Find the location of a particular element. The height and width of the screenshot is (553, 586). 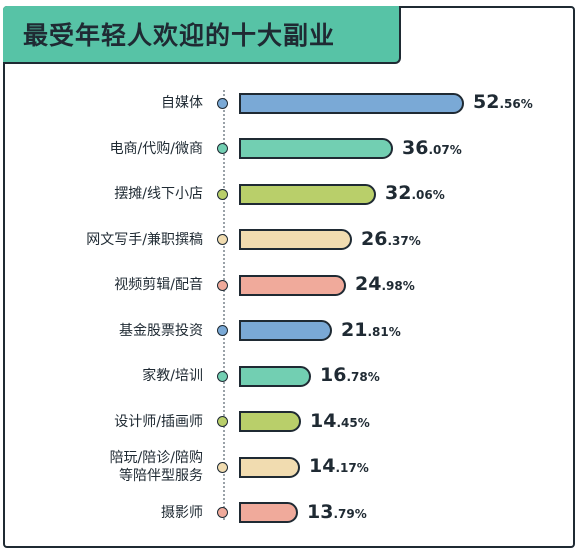

category-label-line: 电商/代购/微商 is located at coordinates (156, 148).